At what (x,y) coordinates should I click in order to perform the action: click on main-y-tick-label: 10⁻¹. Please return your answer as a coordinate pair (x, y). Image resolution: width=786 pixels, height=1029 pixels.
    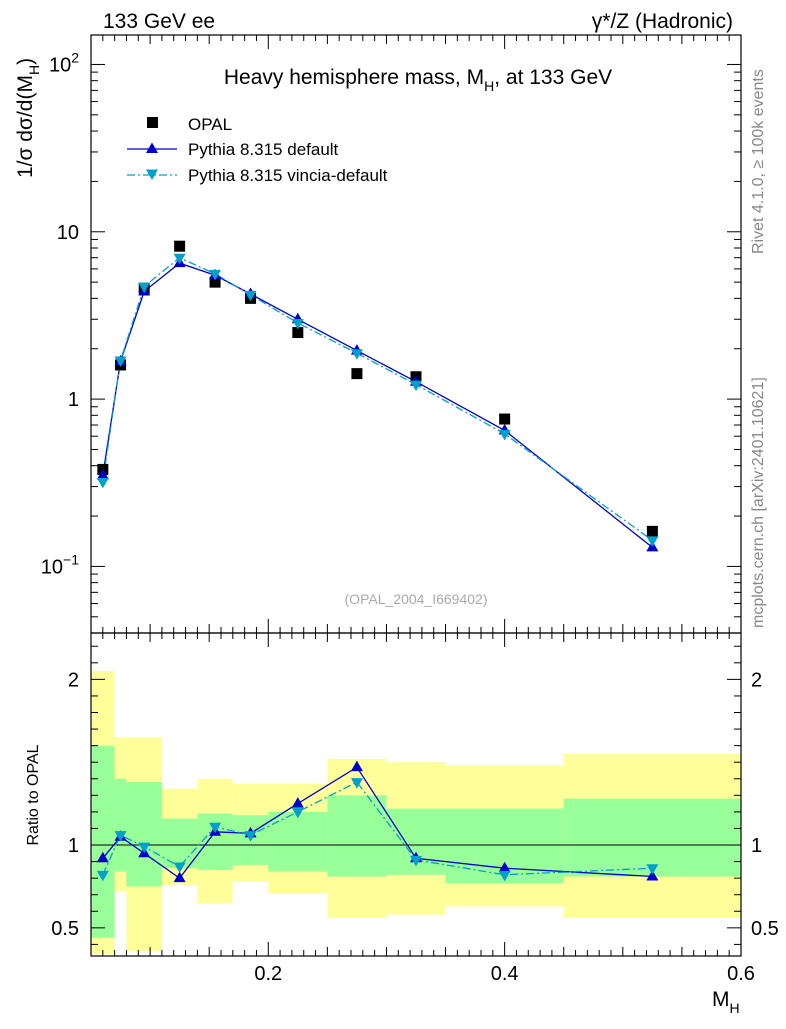
    Looking at the image, I should click on (60, 564).